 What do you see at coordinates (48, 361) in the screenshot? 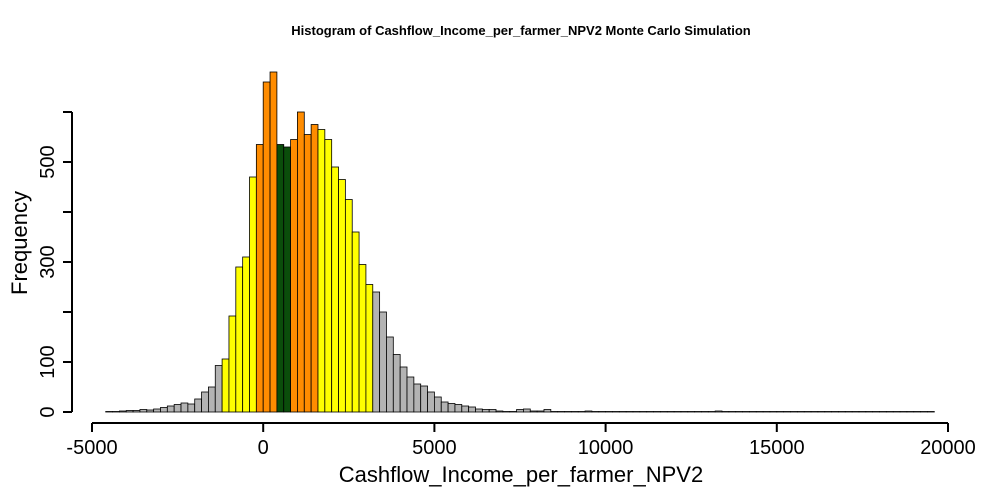
I see `y-tick-label: 100` at bounding box center [48, 361].